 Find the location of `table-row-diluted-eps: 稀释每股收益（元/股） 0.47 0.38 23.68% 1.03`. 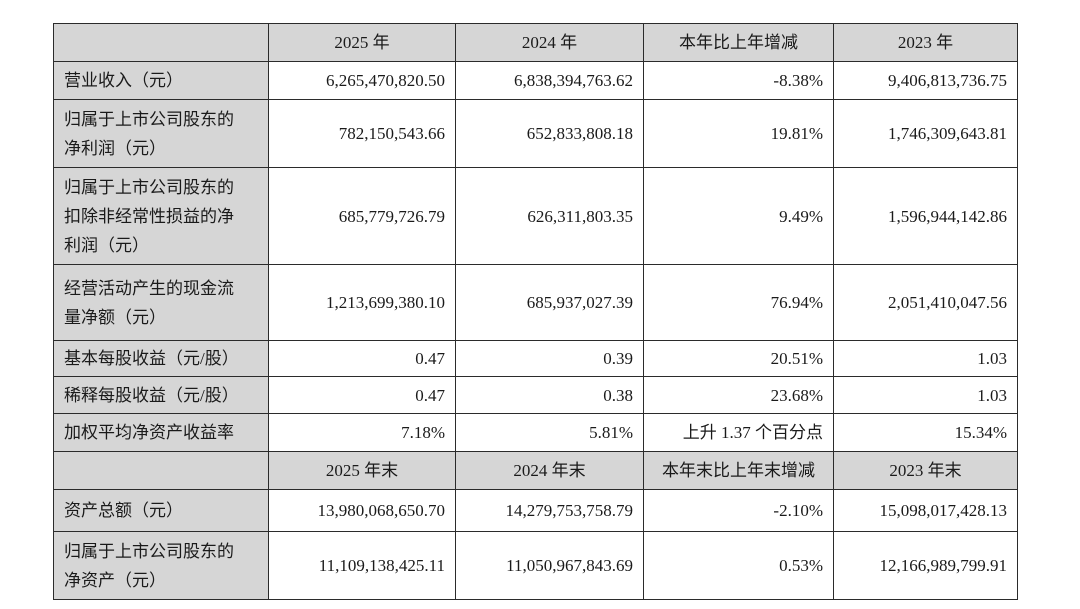

table-row-diluted-eps: 稀释每股收益（元/股） 0.47 0.38 23.68% 1.03 is located at coordinates (535, 395).